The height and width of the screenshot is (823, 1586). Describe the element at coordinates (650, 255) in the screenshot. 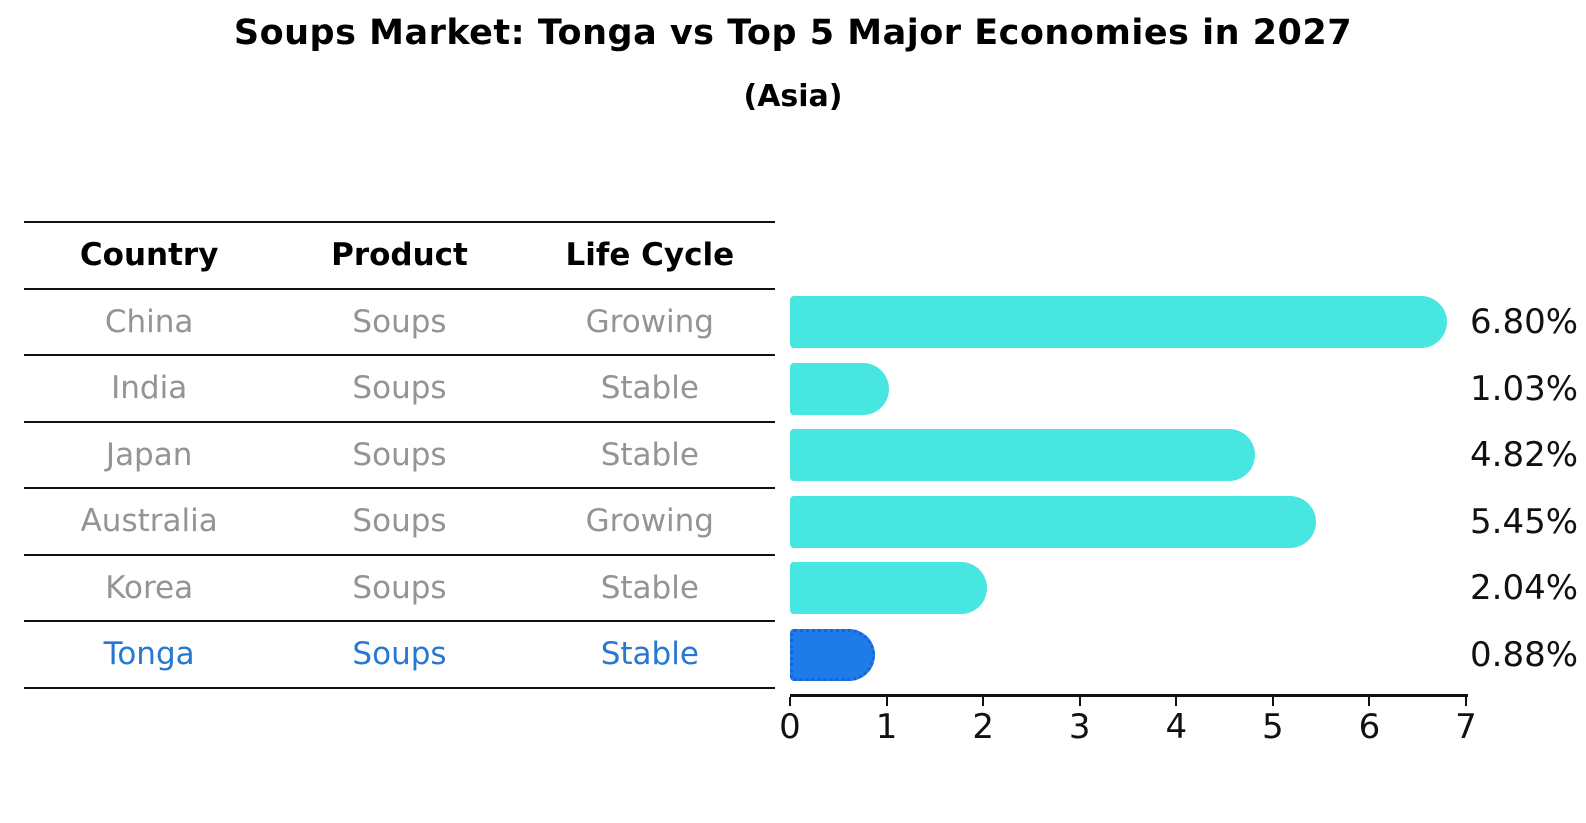

I see `header-life-cycle: Life Cycle` at that location.